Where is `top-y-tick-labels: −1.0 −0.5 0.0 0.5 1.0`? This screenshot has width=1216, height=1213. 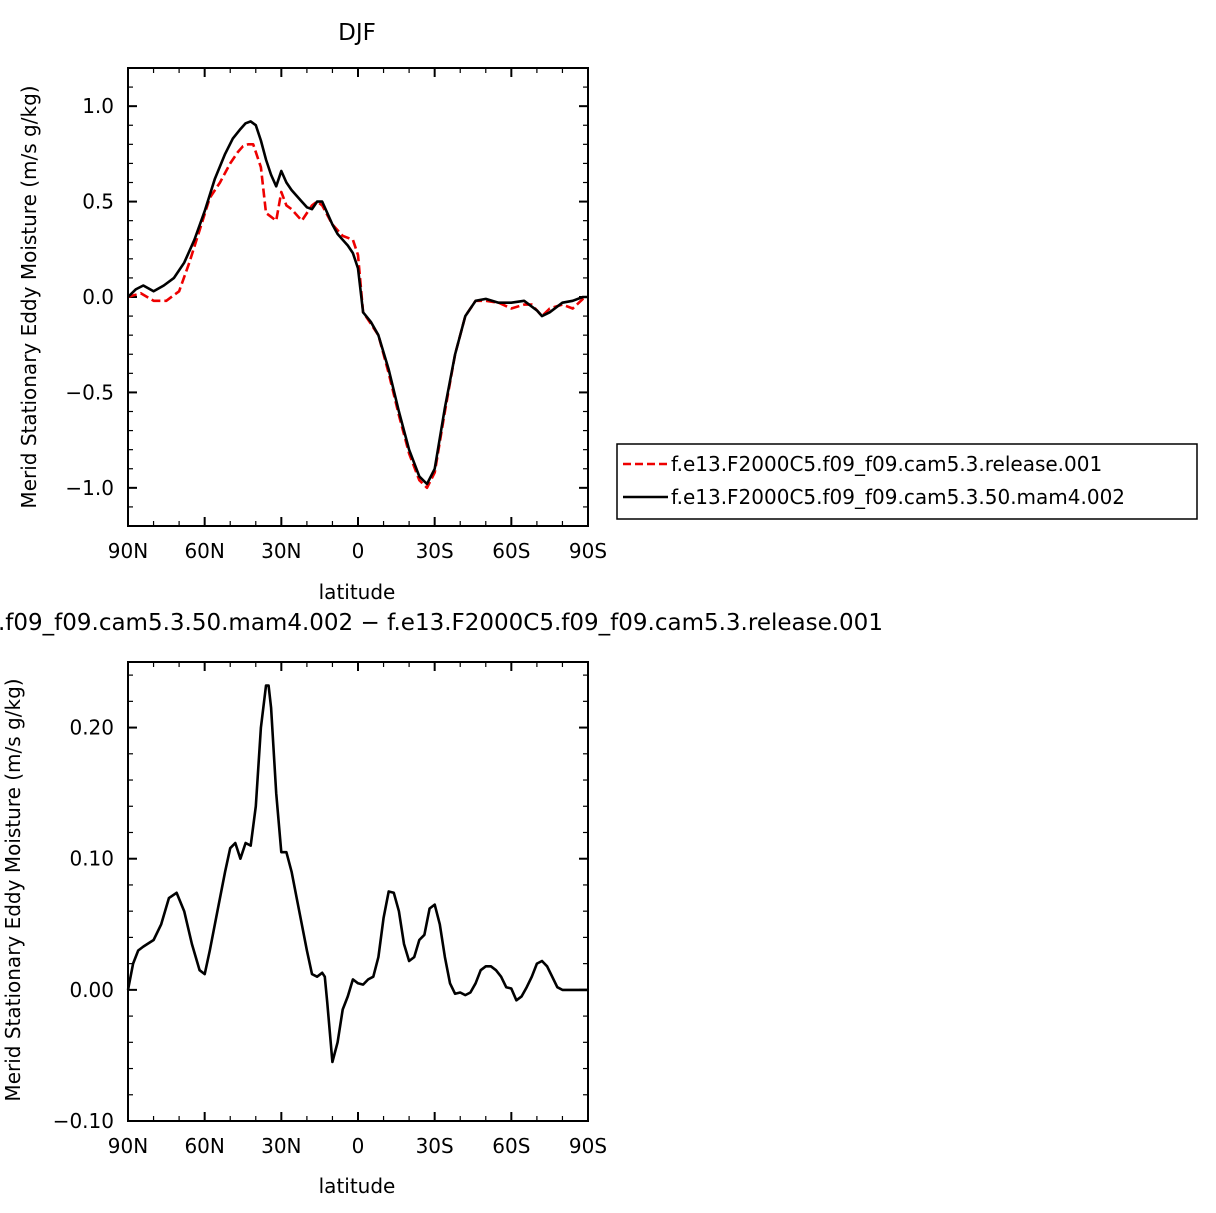
top-y-tick-labels: −1.0 −0.5 0.0 0.5 1.0 is located at coordinates (89, 297).